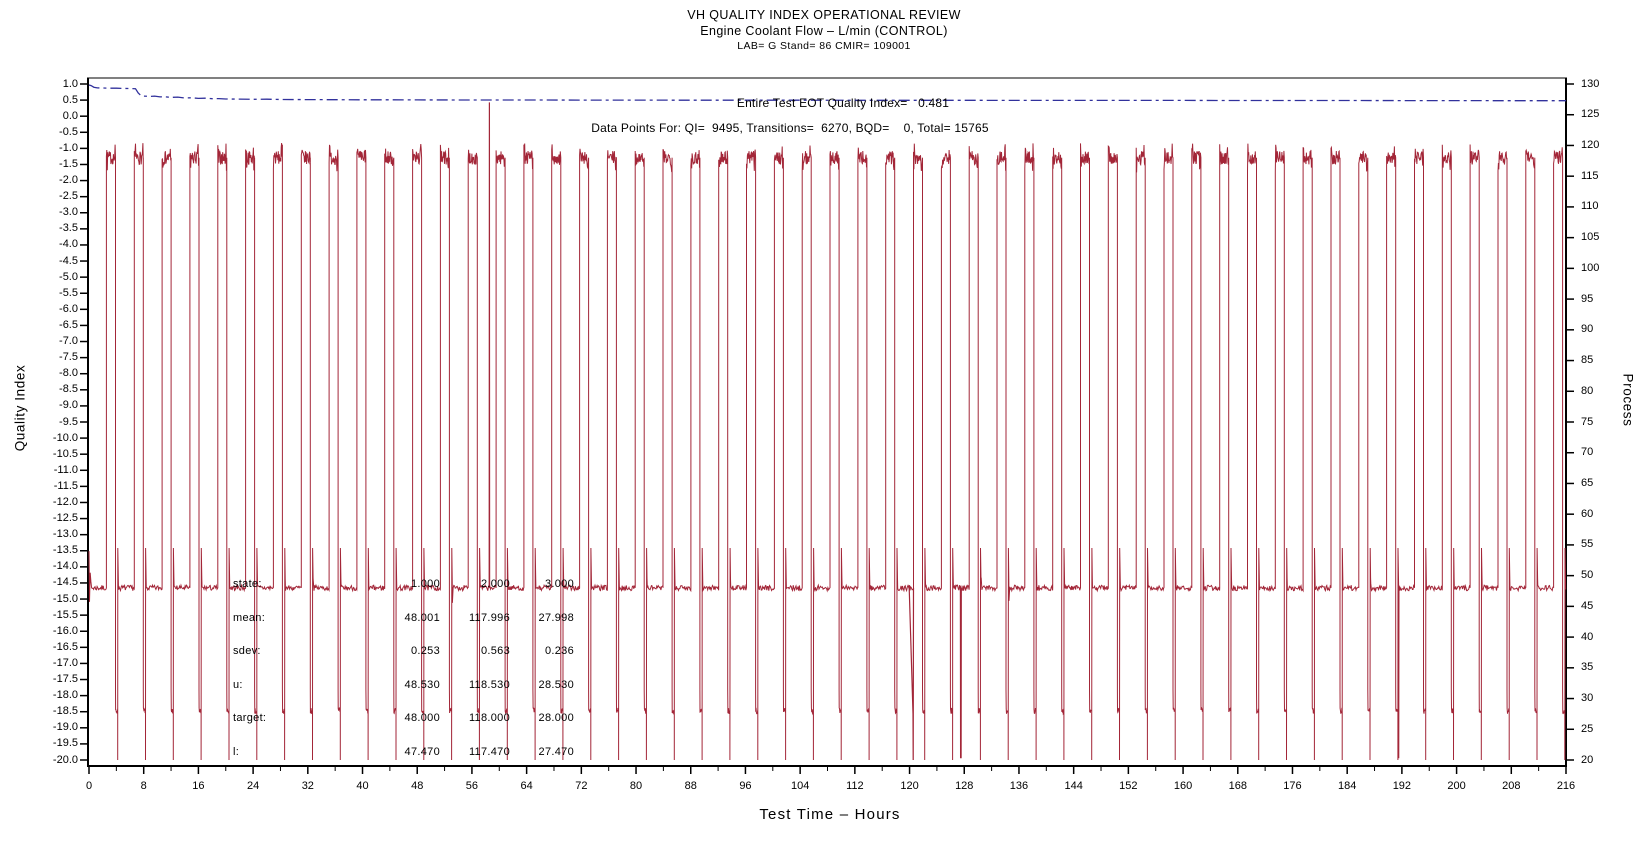  Describe the element at coordinates (1587, 298) in the screenshot. I see `right-axis-tick-label: 95` at that location.